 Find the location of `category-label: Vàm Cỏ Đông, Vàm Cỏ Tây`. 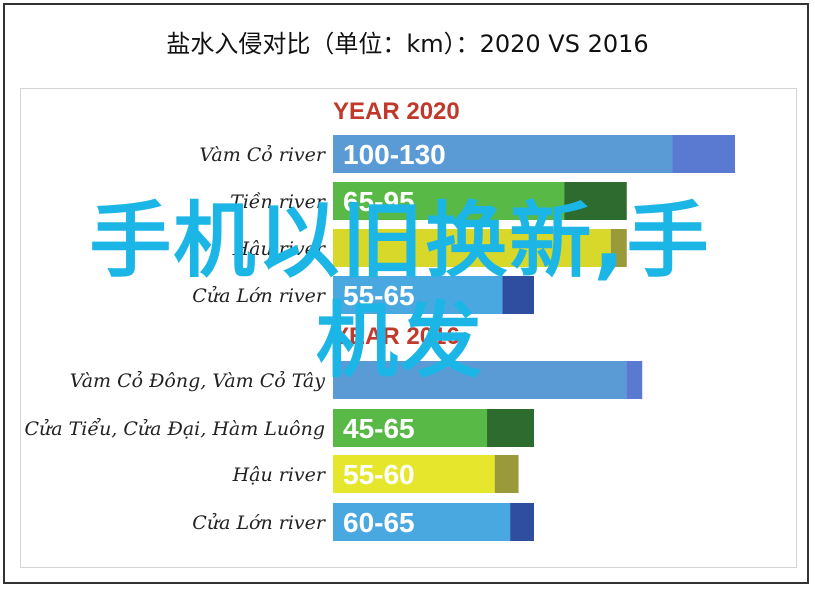

category-label: Vàm Cỏ Đông, Vàm Cỏ Tây is located at coordinates (198, 381).